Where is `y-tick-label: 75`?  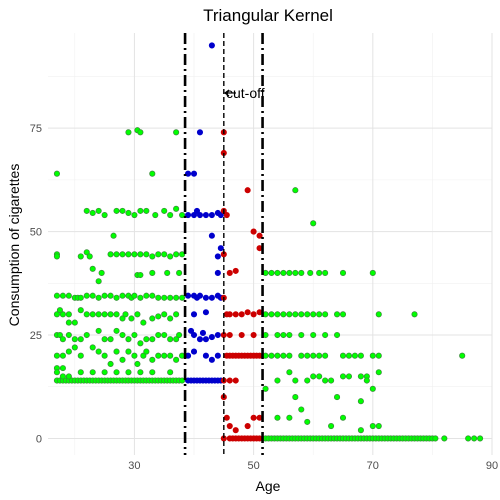
y-tick-label: 75 is located at coordinates (36, 129).